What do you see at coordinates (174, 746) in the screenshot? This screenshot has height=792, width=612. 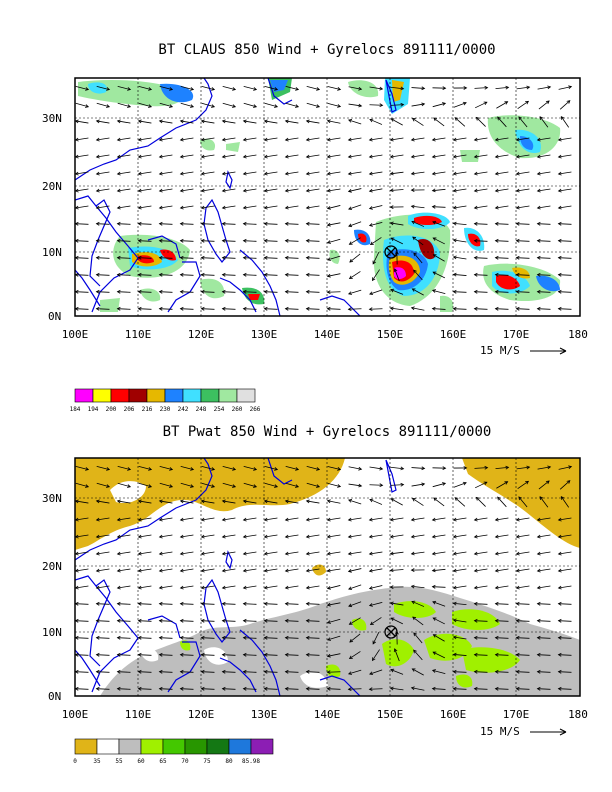 I see `legend-swatch` at bounding box center [174, 746].